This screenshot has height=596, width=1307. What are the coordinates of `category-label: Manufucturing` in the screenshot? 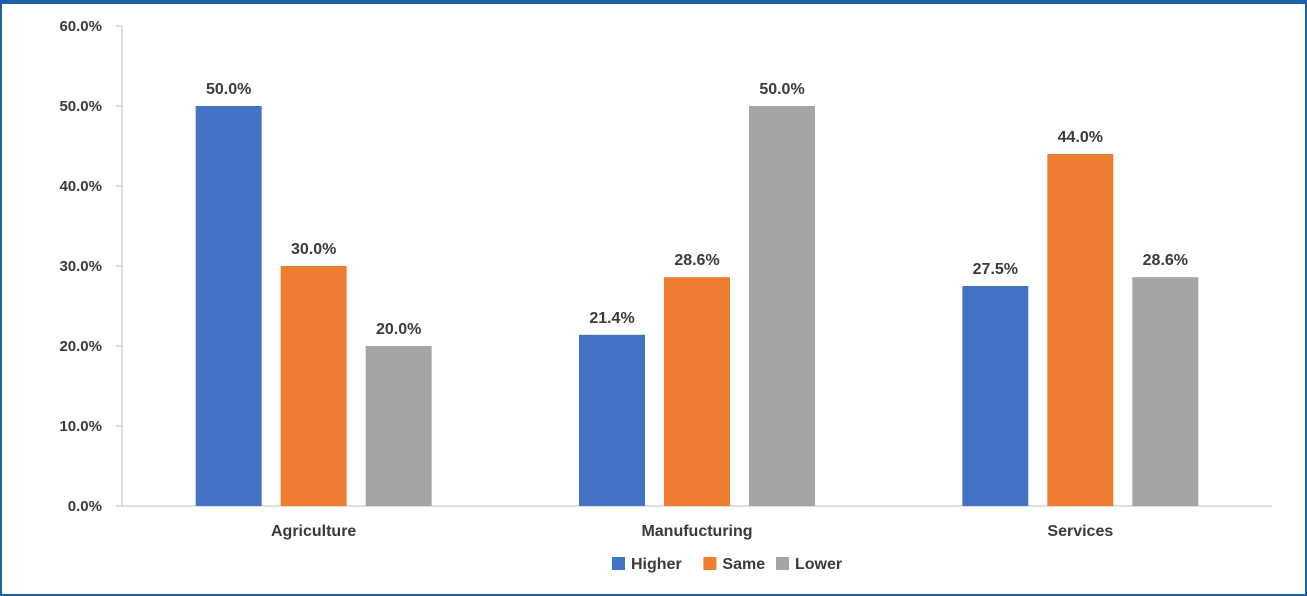 It's located at (696, 531).